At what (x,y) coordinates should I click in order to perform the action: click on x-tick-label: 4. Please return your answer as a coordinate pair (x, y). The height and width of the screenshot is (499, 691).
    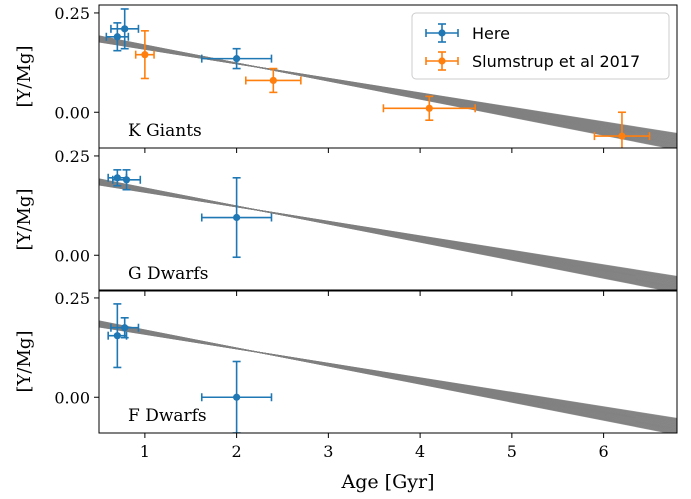
    Looking at the image, I should click on (420, 451).